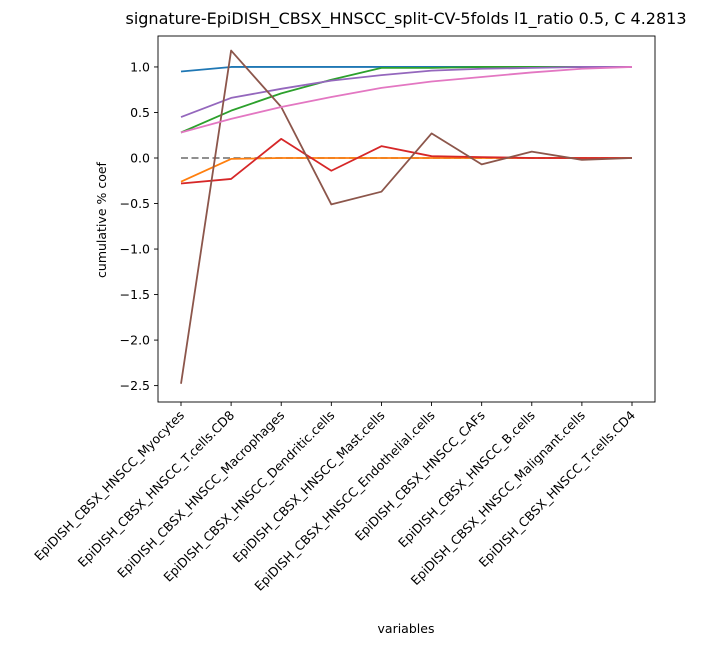  What do you see at coordinates (135, 203) in the screenshot?
I see `y-tick-label: −0.5` at bounding box center [135, 203].